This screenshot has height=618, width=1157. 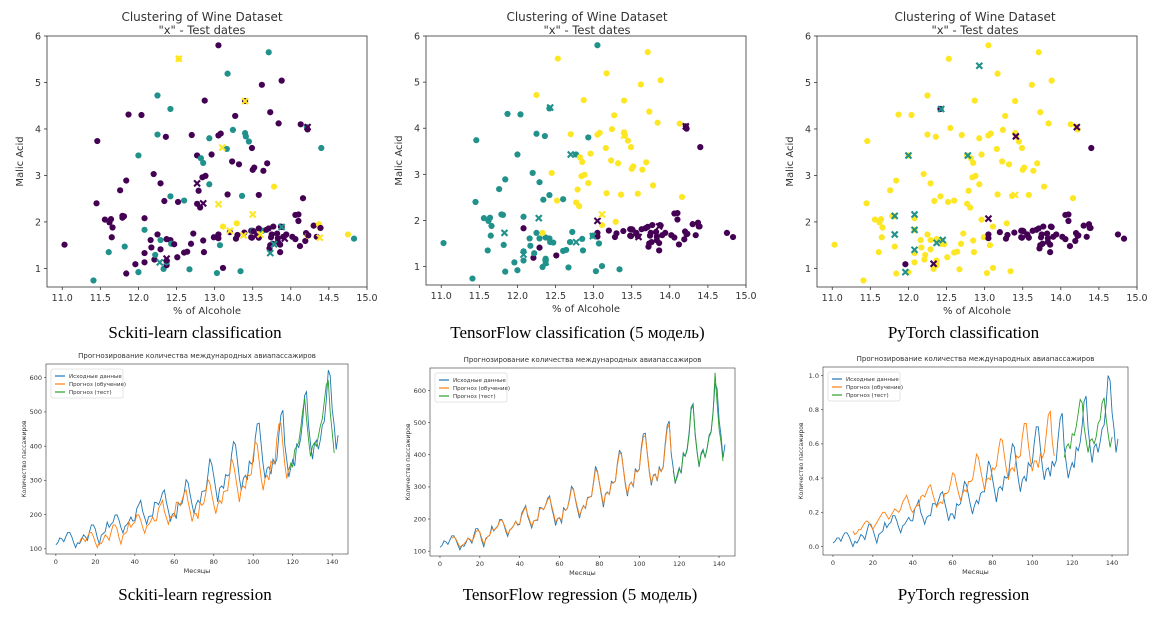 I want to click on y-tick-label: 0.0, so click(x=814, y=547).